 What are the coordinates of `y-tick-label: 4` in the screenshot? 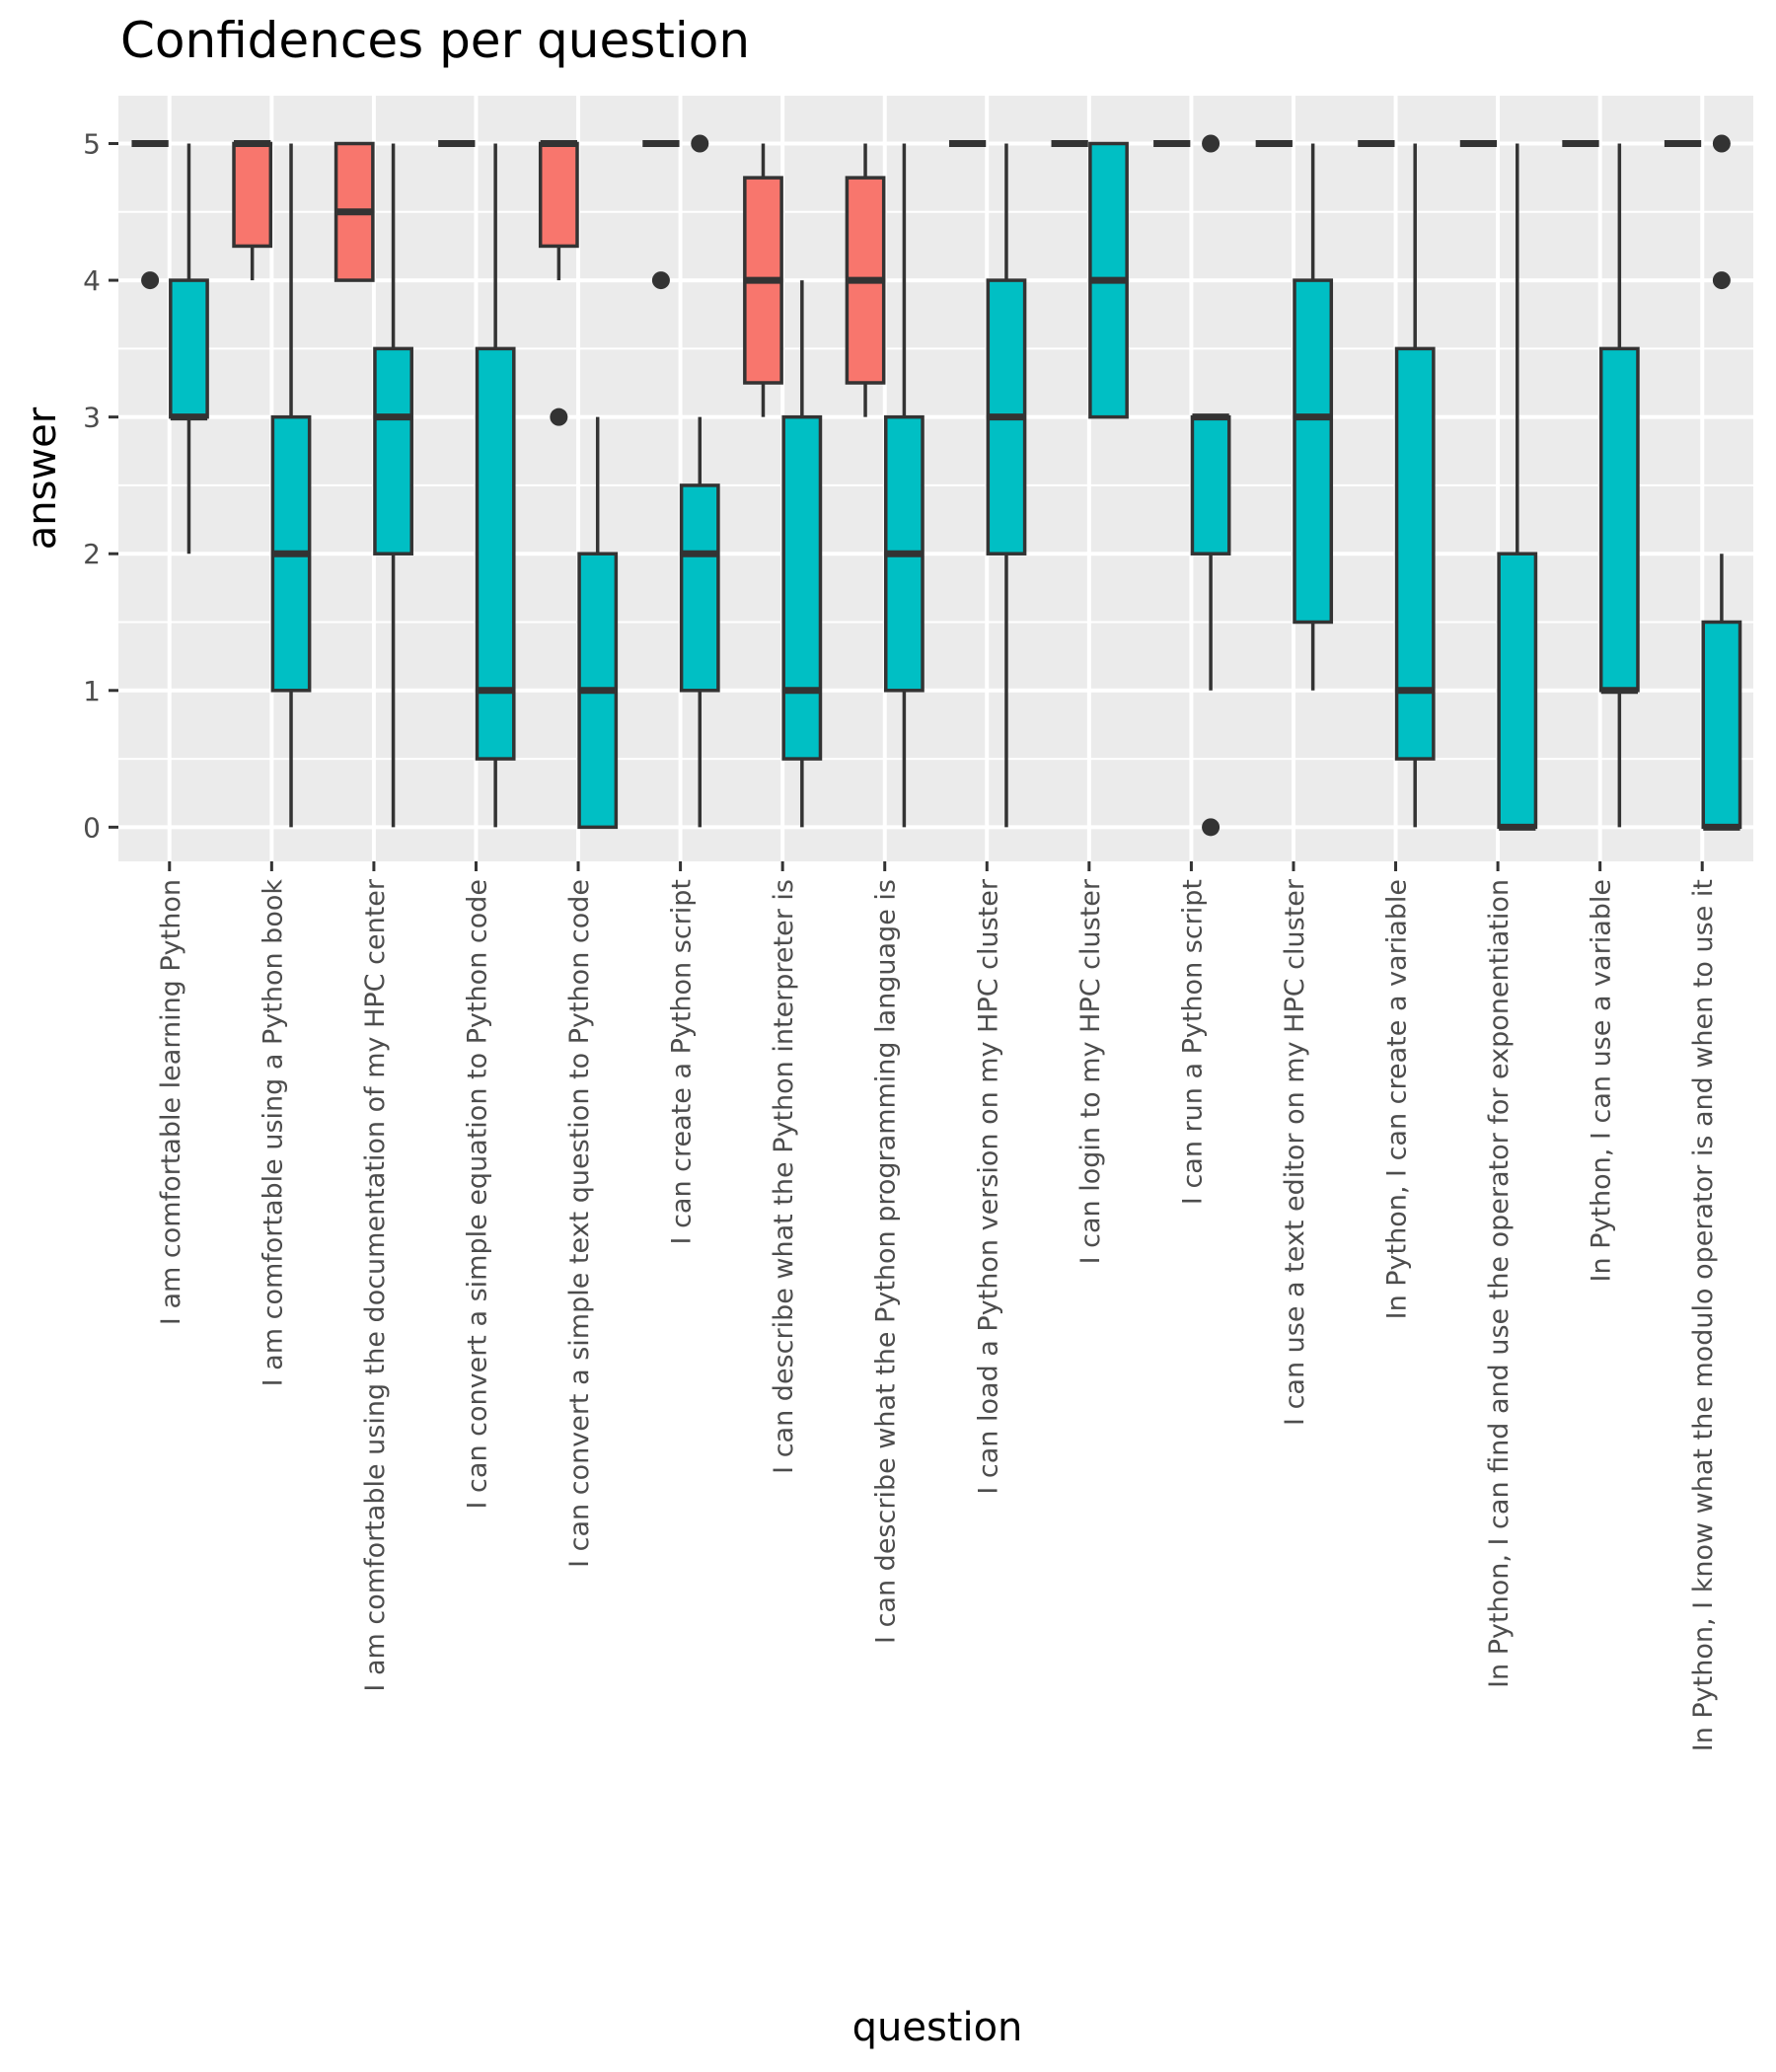 It's located at (92, 281).